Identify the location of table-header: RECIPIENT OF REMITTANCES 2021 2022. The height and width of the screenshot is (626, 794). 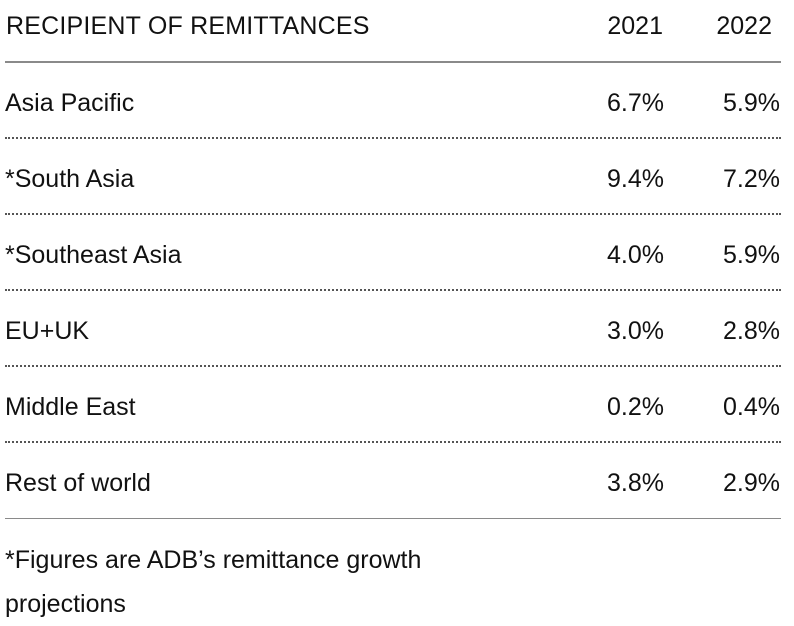
(393, 31).